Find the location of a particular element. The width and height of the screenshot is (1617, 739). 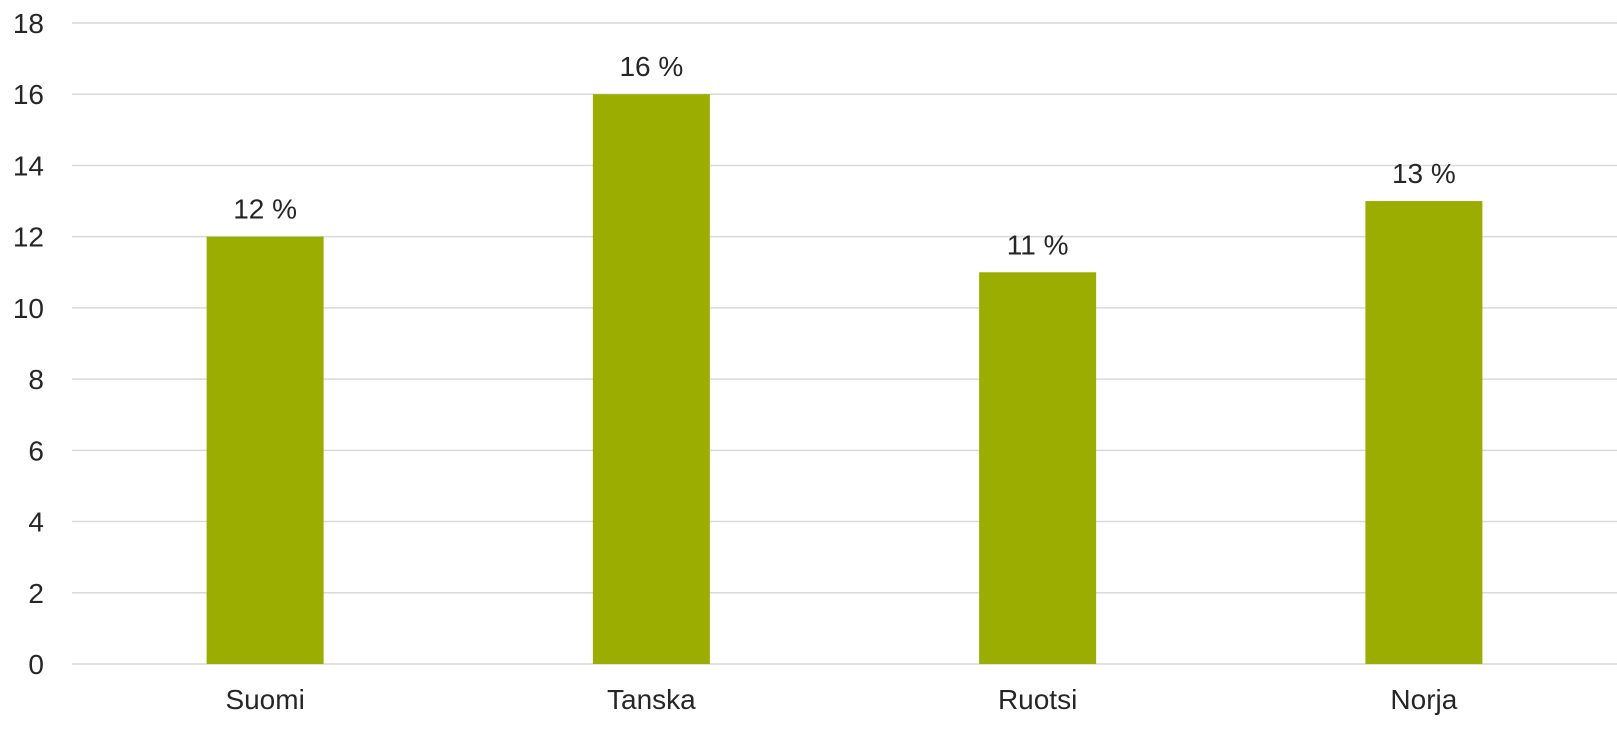

data-label-norja: 13 % is located at coordinates (1424, 173).